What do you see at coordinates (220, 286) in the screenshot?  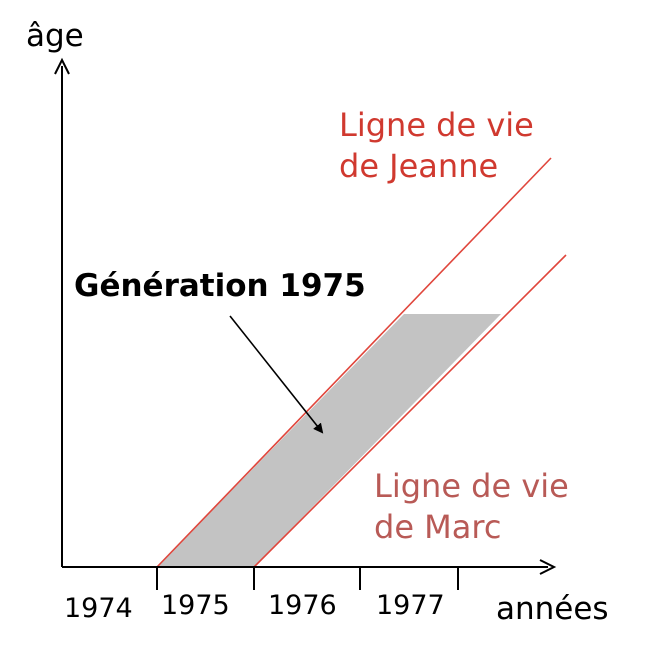 I see `cohort-label: Génération 1975` at bounding box center [220, 286].